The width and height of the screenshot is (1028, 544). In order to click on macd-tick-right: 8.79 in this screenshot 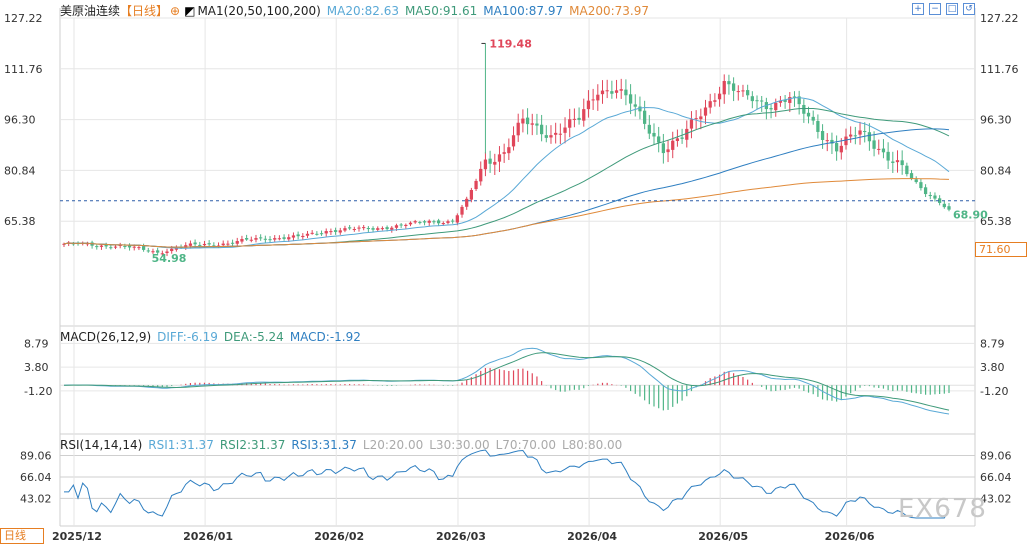, I will do `click(992, 343)`.